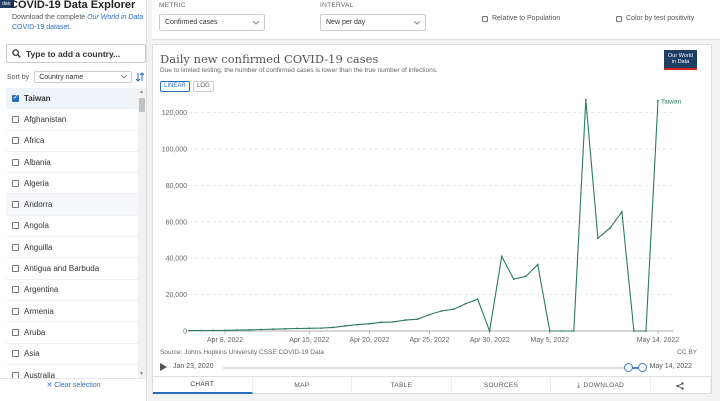 The height and width of the screenshot is (401, 720). What do you see at coordinates (163, 367) in the screenshot?
I see `play-icon` at bounding box center [163, 367].